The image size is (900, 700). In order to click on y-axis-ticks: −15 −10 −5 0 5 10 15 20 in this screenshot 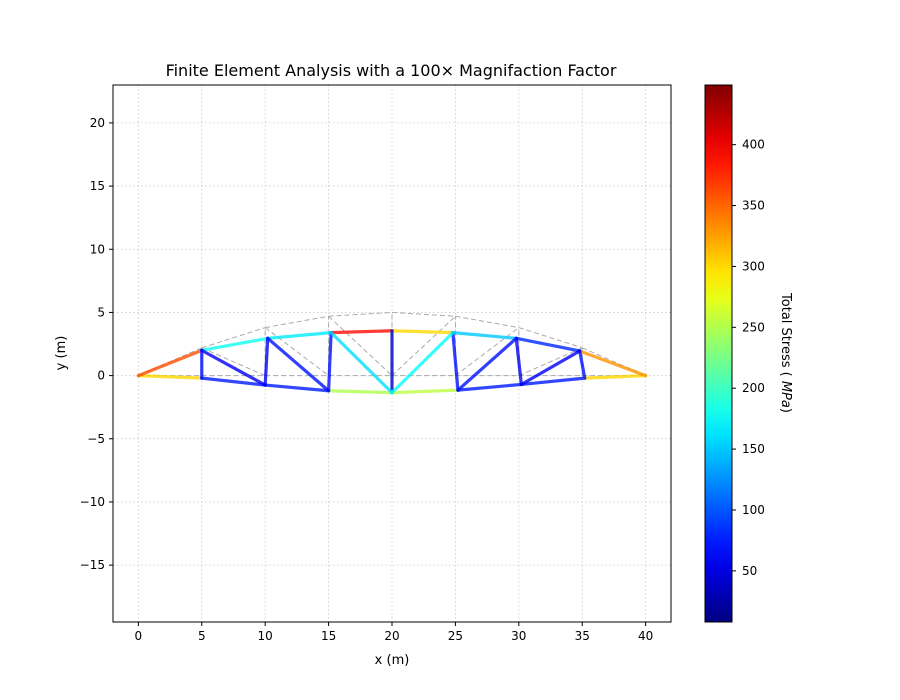, I will do `click(96, 344)`.